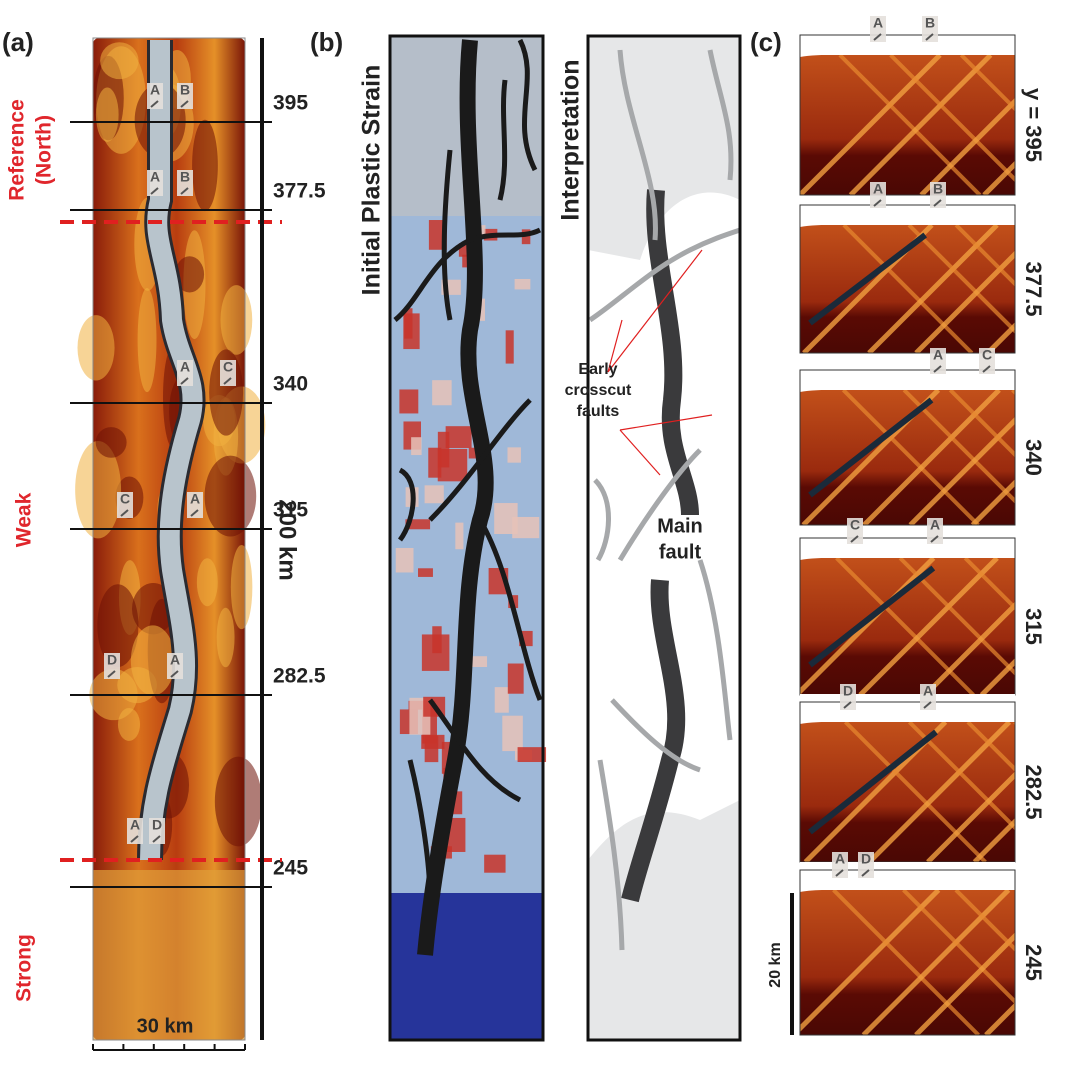 This screenshot has width=1080, height=1066. I want to click on label: 30 km, so click(165, 1026).